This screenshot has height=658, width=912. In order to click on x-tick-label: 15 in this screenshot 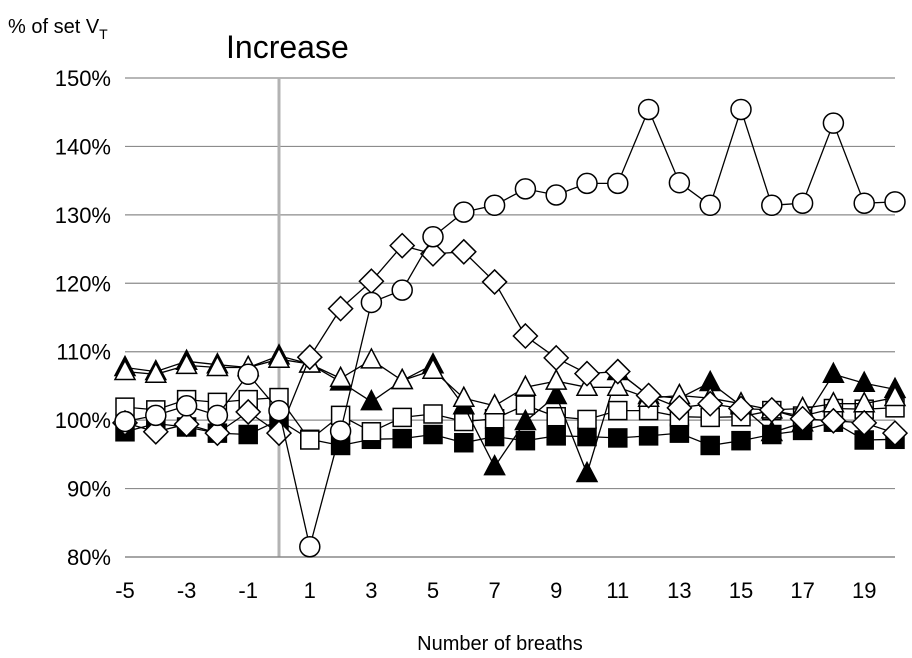, I will do `click(741, 590)`.